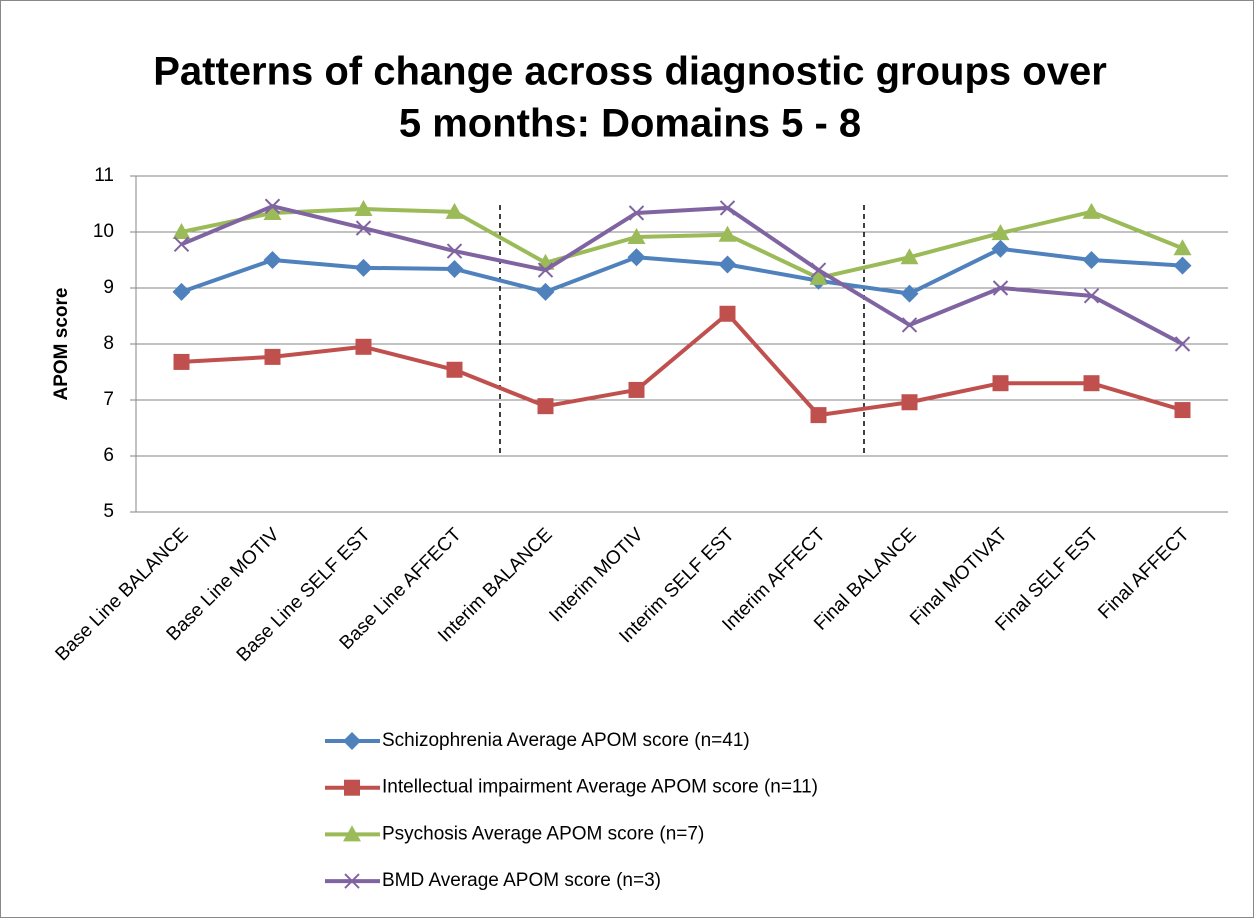 This screenshot has height=918, width=1254. What do you see at coordinates (103, 231) in the screenshot?
I see `y-tick-label: 10` at bounding box center [103, 231].